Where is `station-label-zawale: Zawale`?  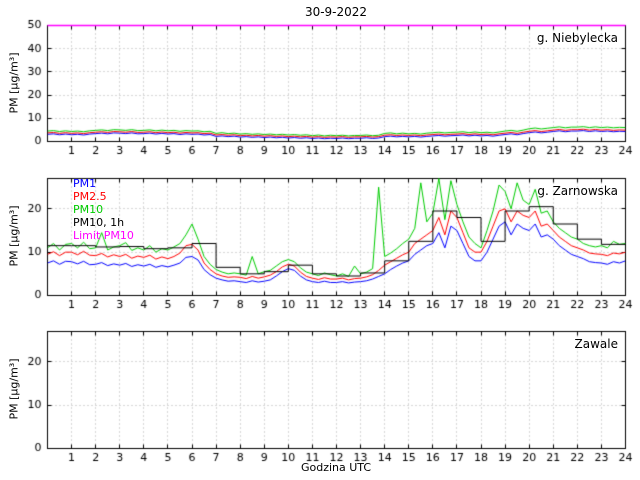 station-label-zawale: Zawale is located at coordinates (596, 344).